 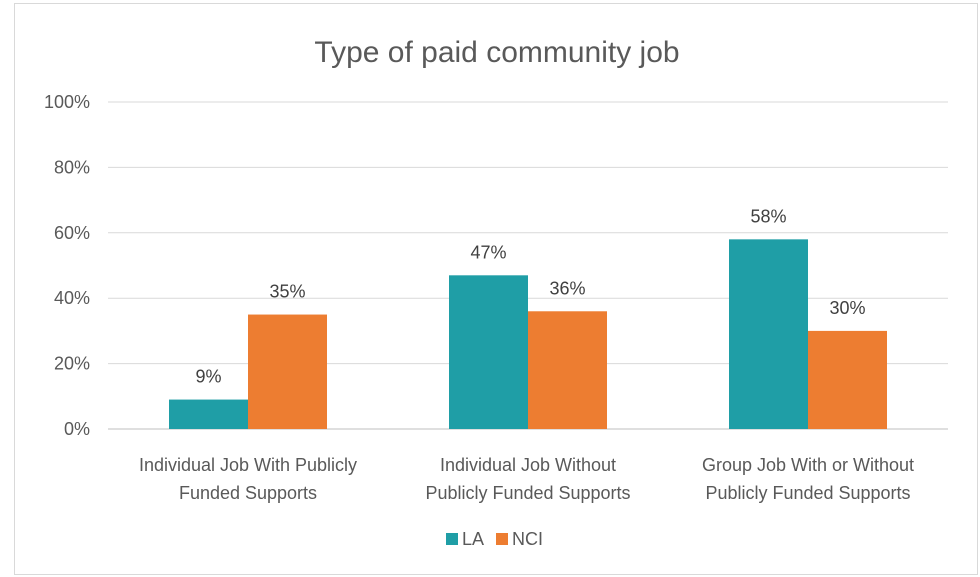 What do you see at coordinates (502, 539) in the screenshot?
I see `legend-swatch-nci` at bounding box center [502, 539].